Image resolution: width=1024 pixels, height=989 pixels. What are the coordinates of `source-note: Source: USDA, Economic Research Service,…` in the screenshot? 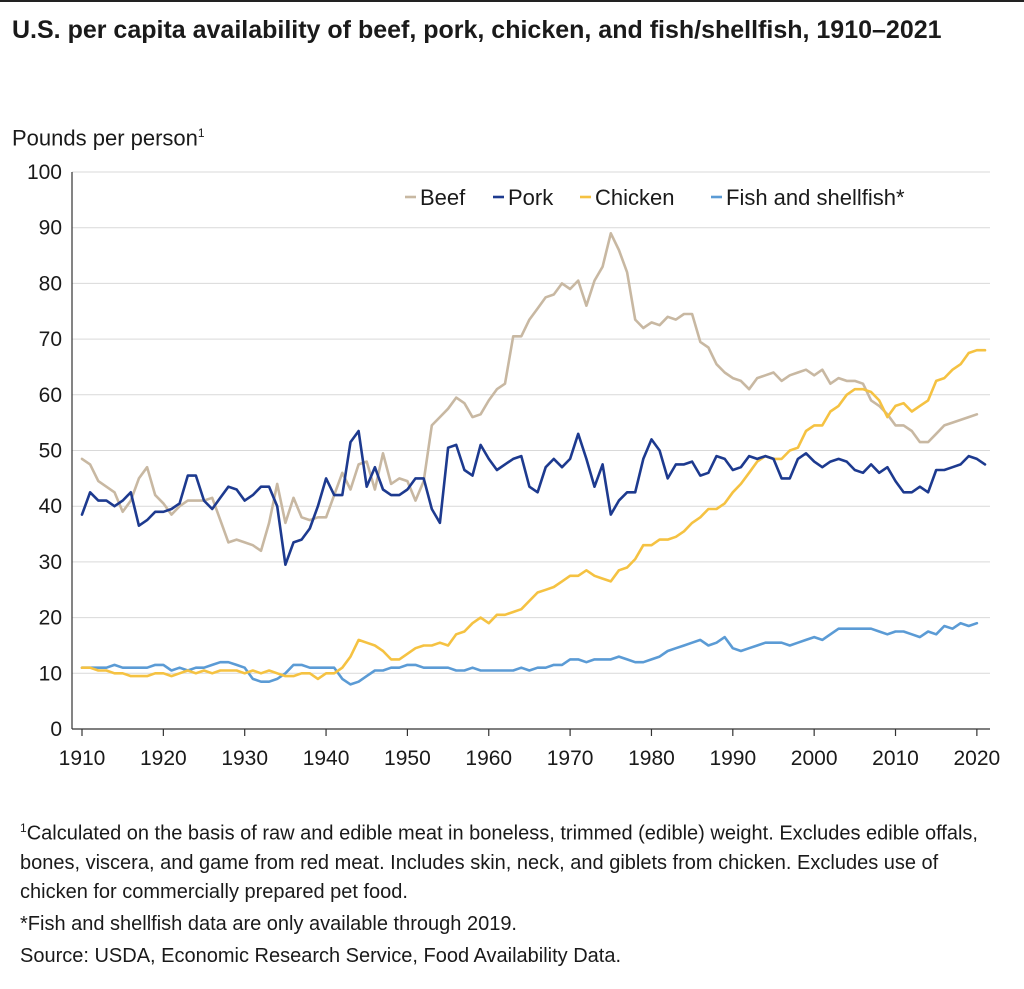 It's located at (321, 955).